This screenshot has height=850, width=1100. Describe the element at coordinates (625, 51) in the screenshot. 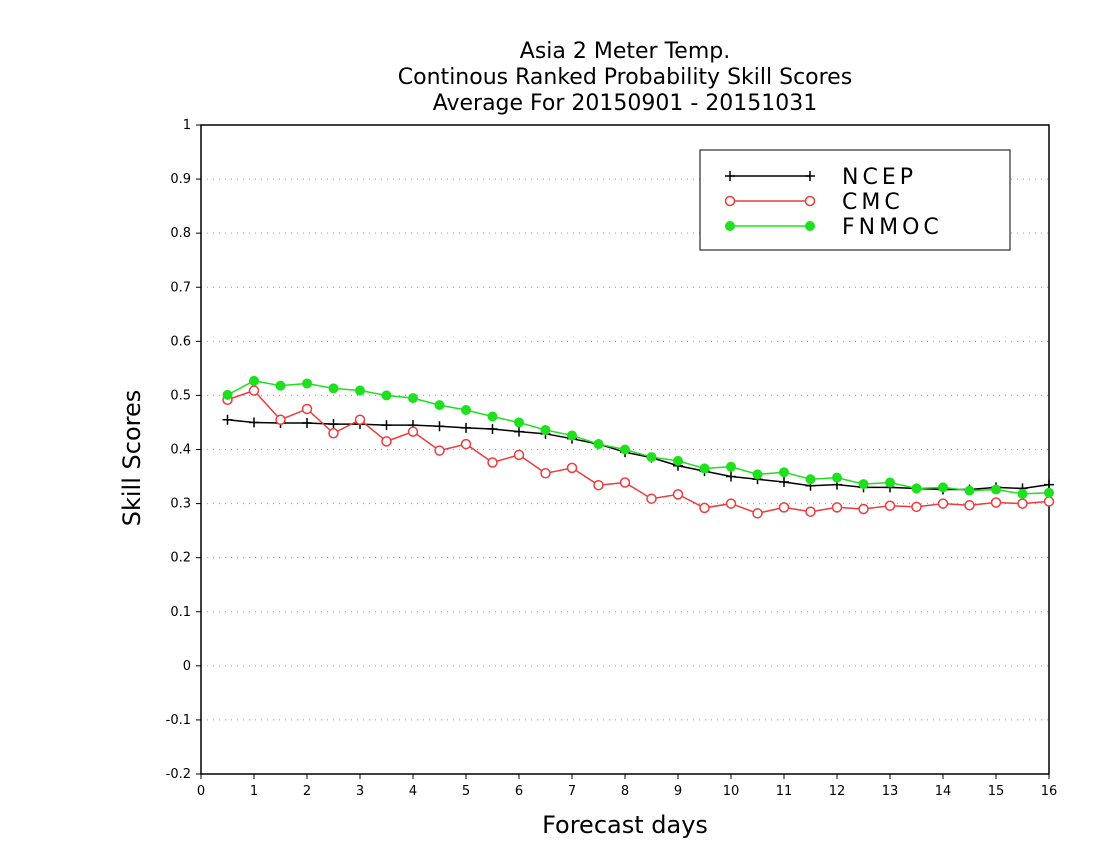

I see `chart-title-line-1: Asia 2 Meter Temp.` at that location.